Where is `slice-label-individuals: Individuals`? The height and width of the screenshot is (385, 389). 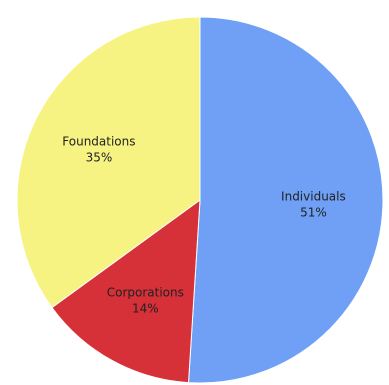 slice-label-individuals: Individuals is located at coordinates (313, 197).